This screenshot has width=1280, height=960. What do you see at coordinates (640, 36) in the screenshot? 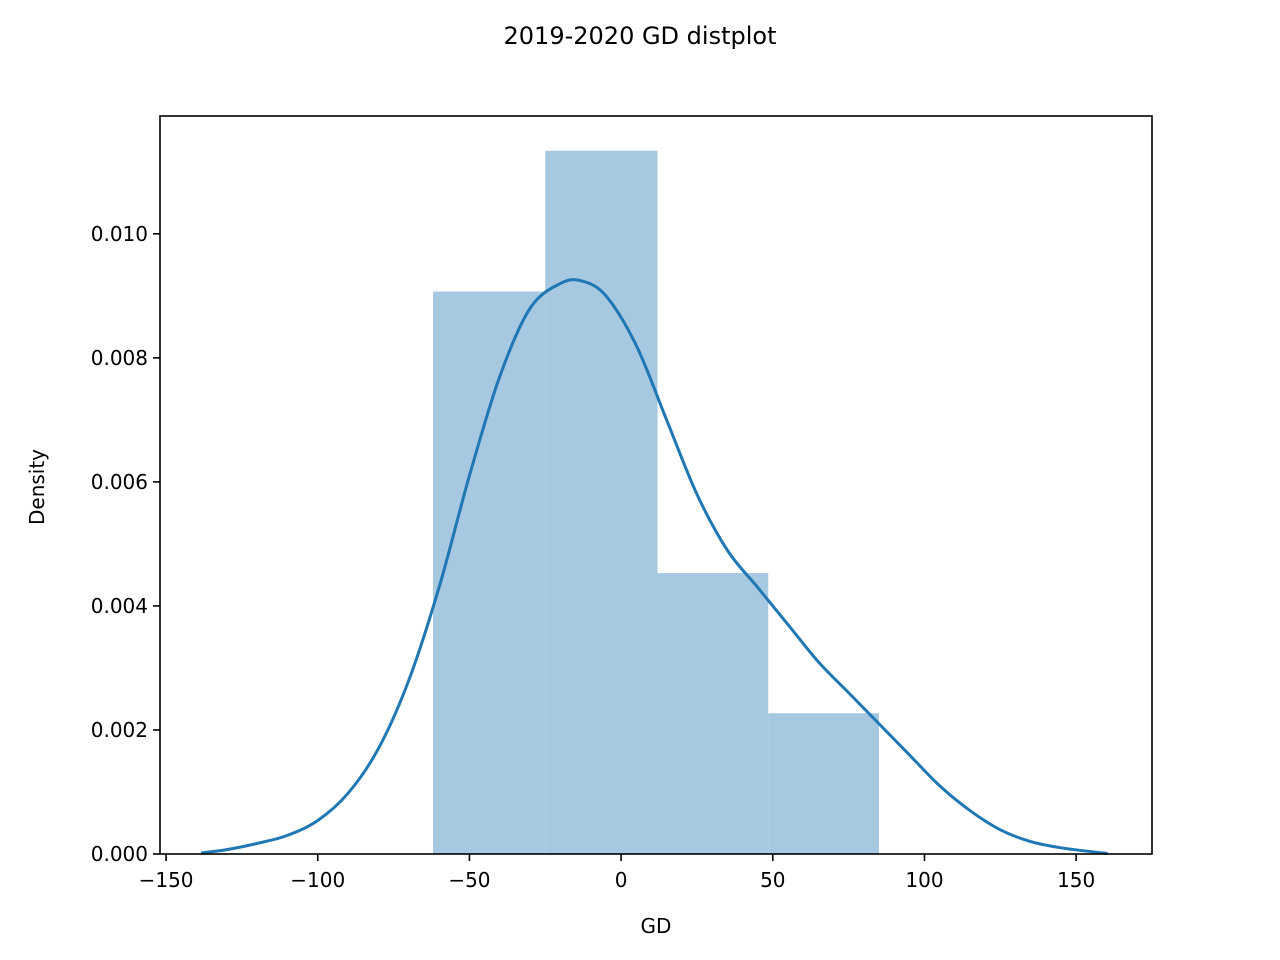
I see `chart-title: 2019-2020 GD distplot` at bounding box center [640, 36].